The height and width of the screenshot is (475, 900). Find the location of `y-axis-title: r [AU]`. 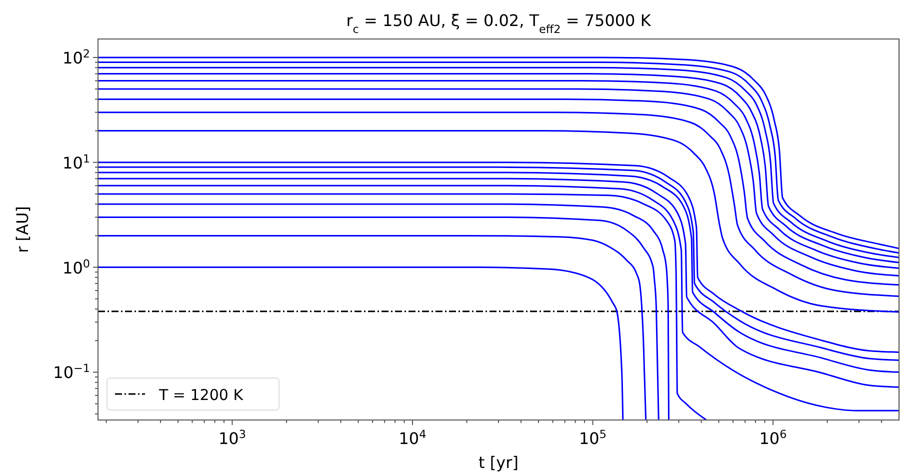

y-axis-title: r [AU] is located at coordinates (22, 229).